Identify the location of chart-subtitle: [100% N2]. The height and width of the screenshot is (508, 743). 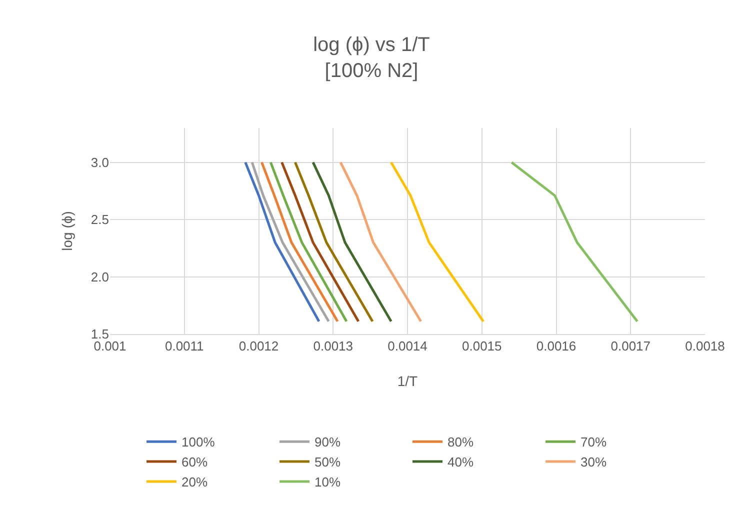
(371, 71).